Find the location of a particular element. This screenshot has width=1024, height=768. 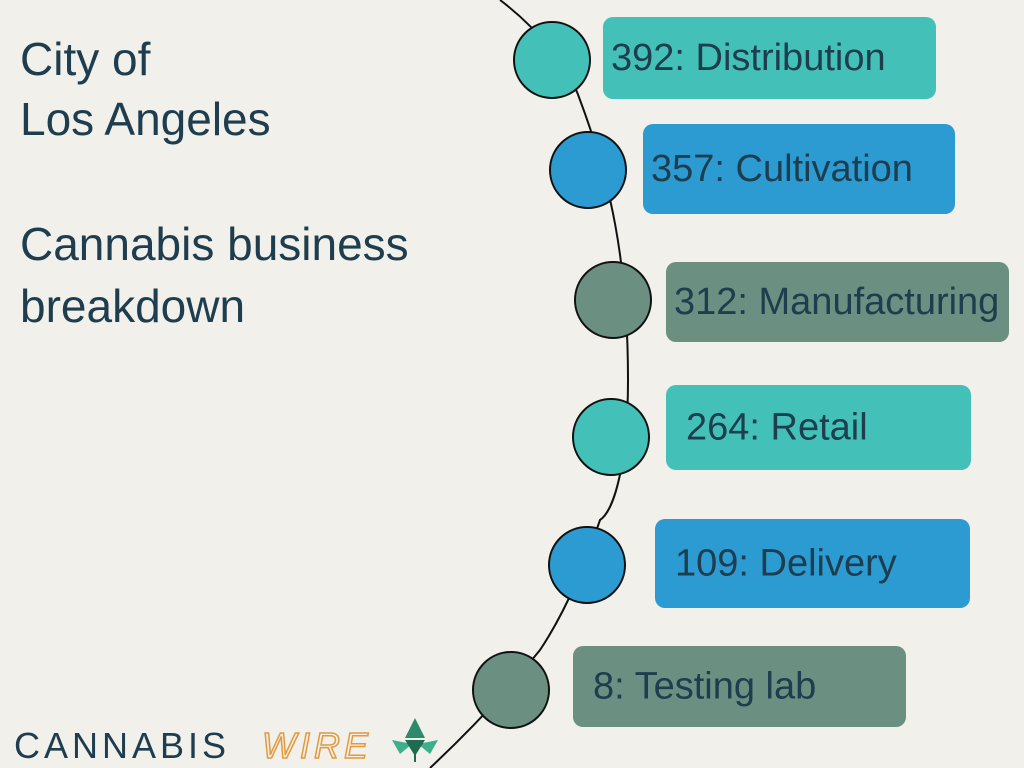

logo-second: WIRE is located at coordinates (317, 745).